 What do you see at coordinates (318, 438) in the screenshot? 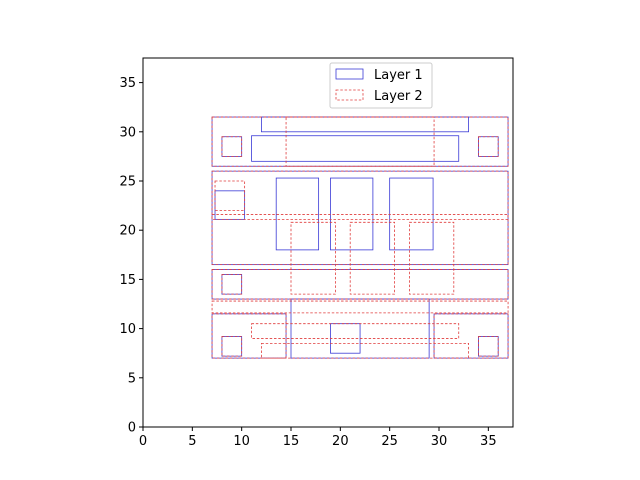
I see `x-ticks: 0 5 10 15 20 25 30 35` at bounding box center [318, 438].